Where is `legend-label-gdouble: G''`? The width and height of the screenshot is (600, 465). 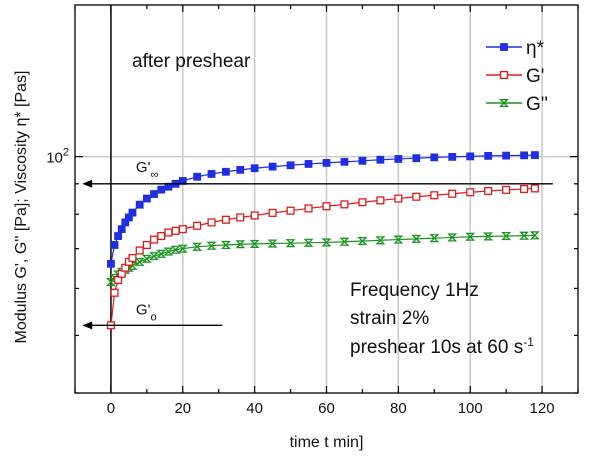 legend-label-gdouble: G'' is located at coordinates (537, 104).